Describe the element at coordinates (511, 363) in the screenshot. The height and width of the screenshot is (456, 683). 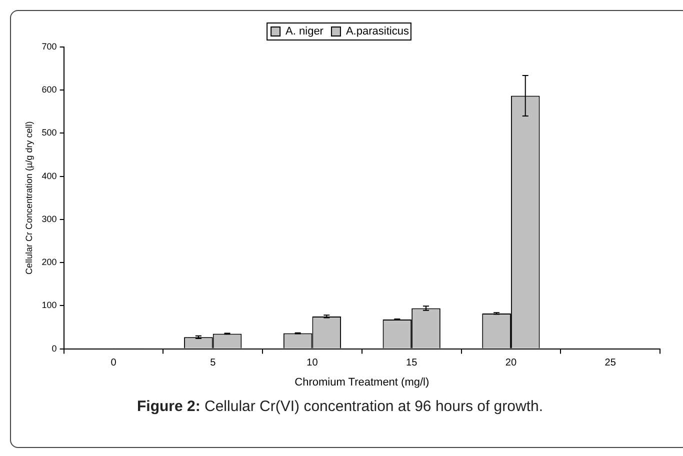
I see `x-tick-label: 20` at that location.